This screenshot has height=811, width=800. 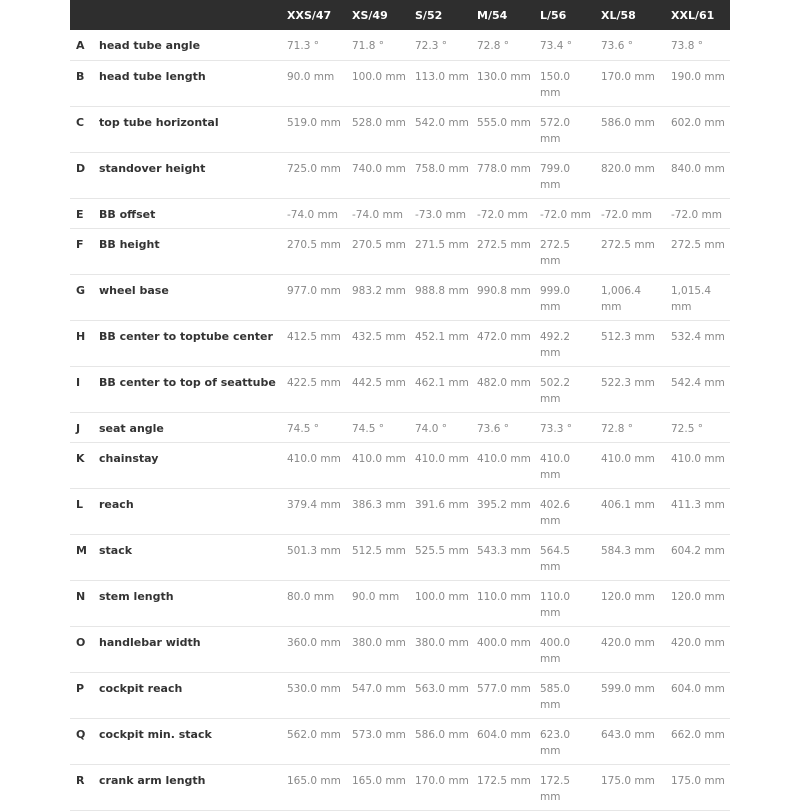 What do you see at coordinates (504, 557) in the screenshot?
I see `value-cell: 543.3 mm` at bounding box center [504, 557].